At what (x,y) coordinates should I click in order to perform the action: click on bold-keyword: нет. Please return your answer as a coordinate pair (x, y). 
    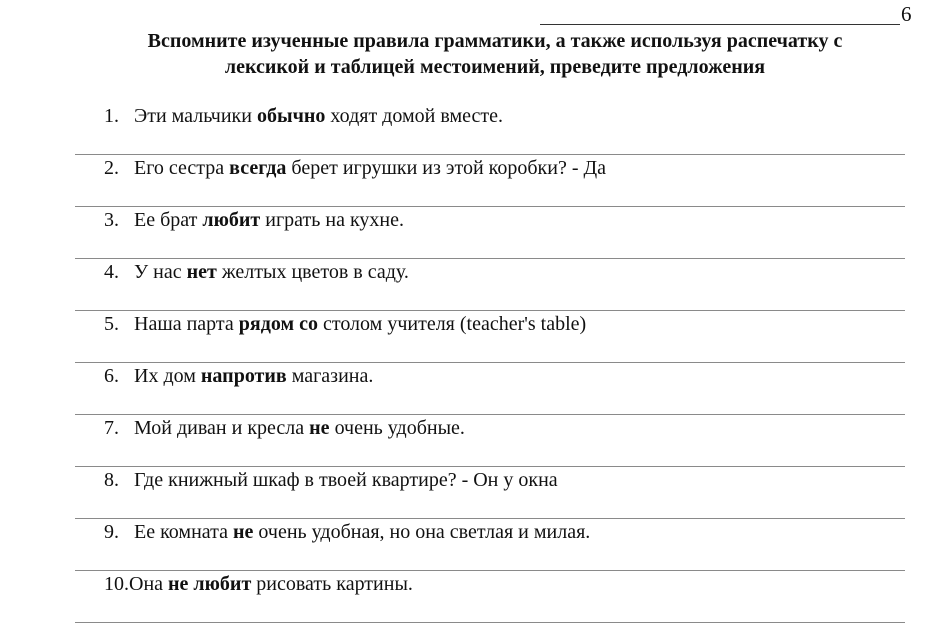
    Looking at the image, I should click on (201, 272).